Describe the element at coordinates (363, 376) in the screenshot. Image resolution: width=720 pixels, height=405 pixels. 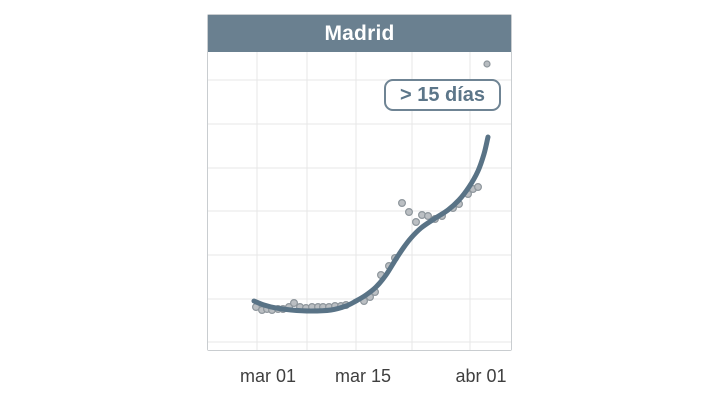
I see `x-axis-label: mar 15` at that location.